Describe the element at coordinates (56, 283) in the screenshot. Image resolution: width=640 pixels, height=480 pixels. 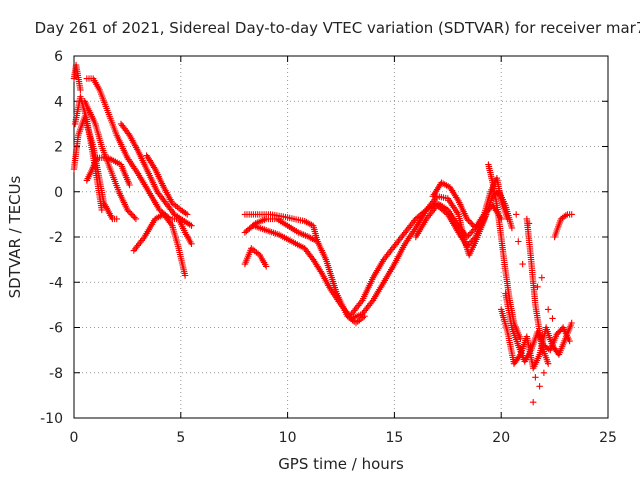
I see `y-tick-label: -4` at that location.